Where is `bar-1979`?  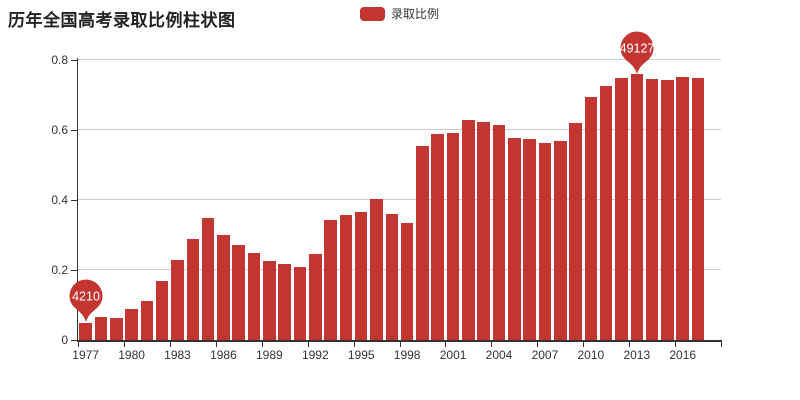
bar-1979 is located at coordinates (116, 328).